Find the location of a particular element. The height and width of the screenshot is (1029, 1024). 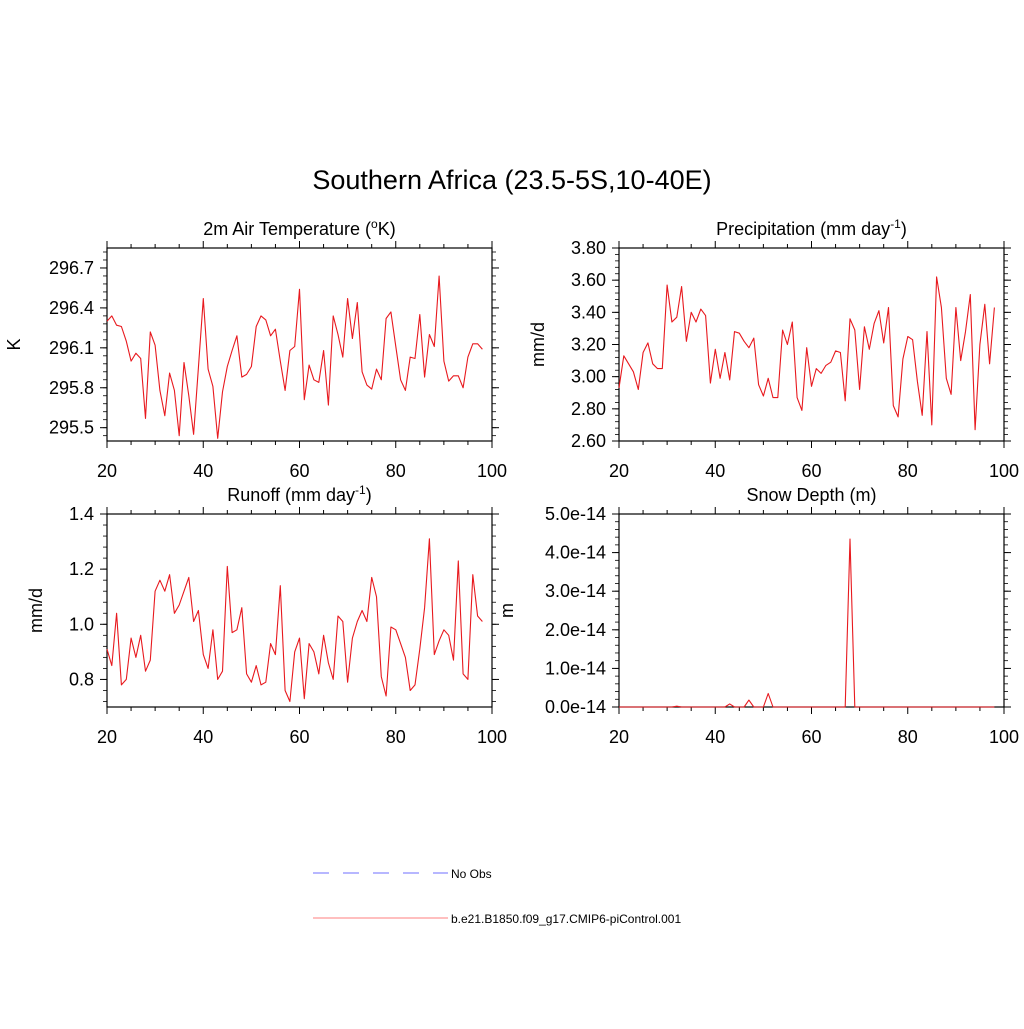

snow-panel-title: Snow Depth (m) is located at coordinates (811, 495).